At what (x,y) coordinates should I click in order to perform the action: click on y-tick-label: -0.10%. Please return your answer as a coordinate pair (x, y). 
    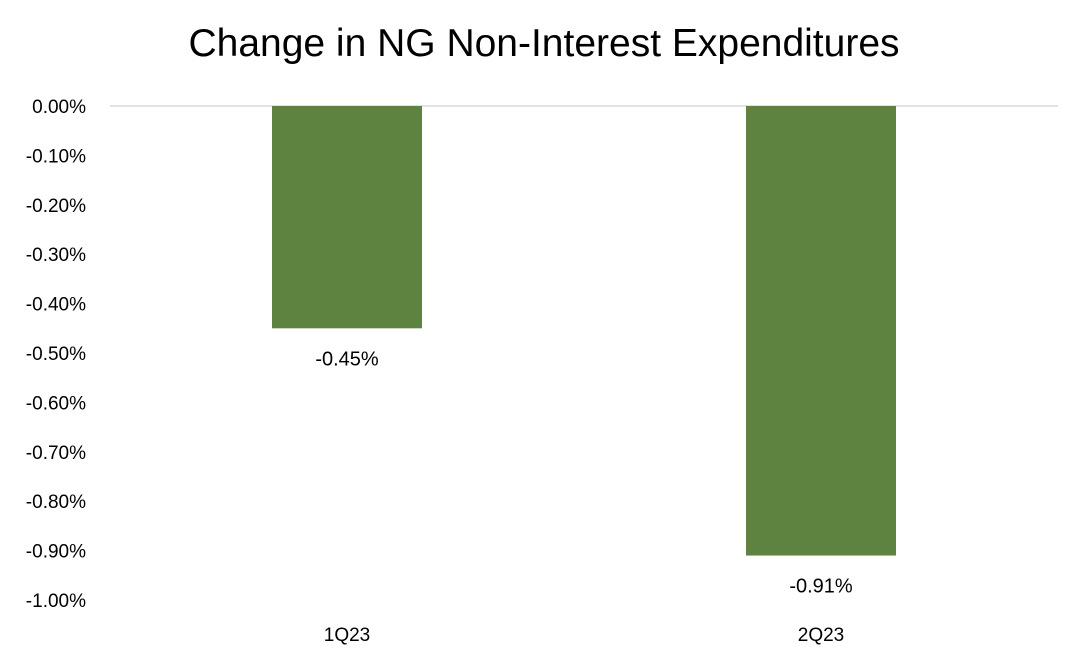
    Looking at the image, I should click on (56, 156).